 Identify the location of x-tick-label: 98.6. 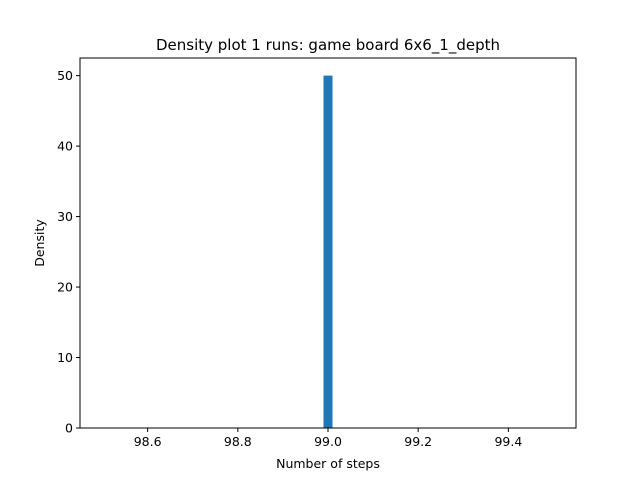
(148, 441).